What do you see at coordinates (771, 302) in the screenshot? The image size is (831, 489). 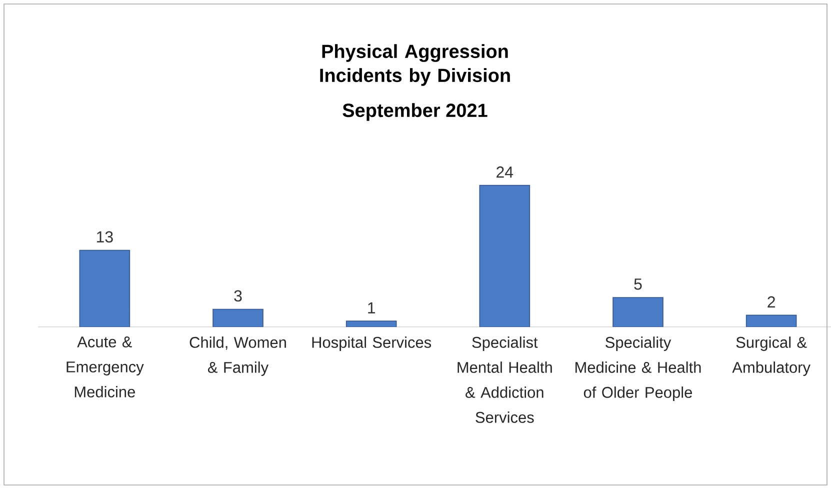 I see `data-label: 2` at bounding box center [771, 302].